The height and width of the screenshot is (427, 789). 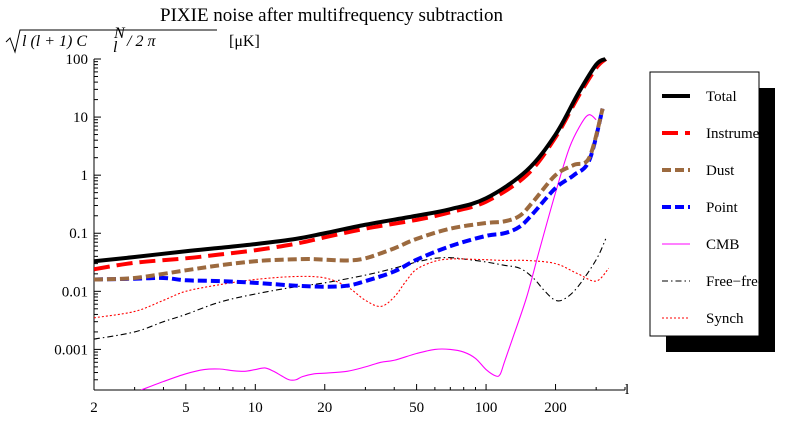 I want to click on y-axis-label: l (l + 1) C l N / 2 π [μK], so click(x=132, y=40).